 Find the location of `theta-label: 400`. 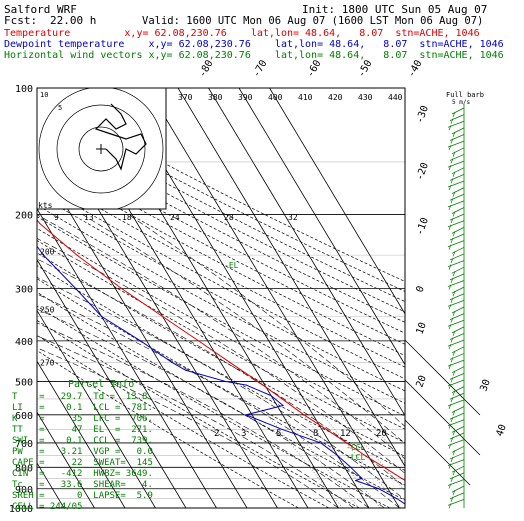

theta-label: 400 is located at coordinates (275, 97).